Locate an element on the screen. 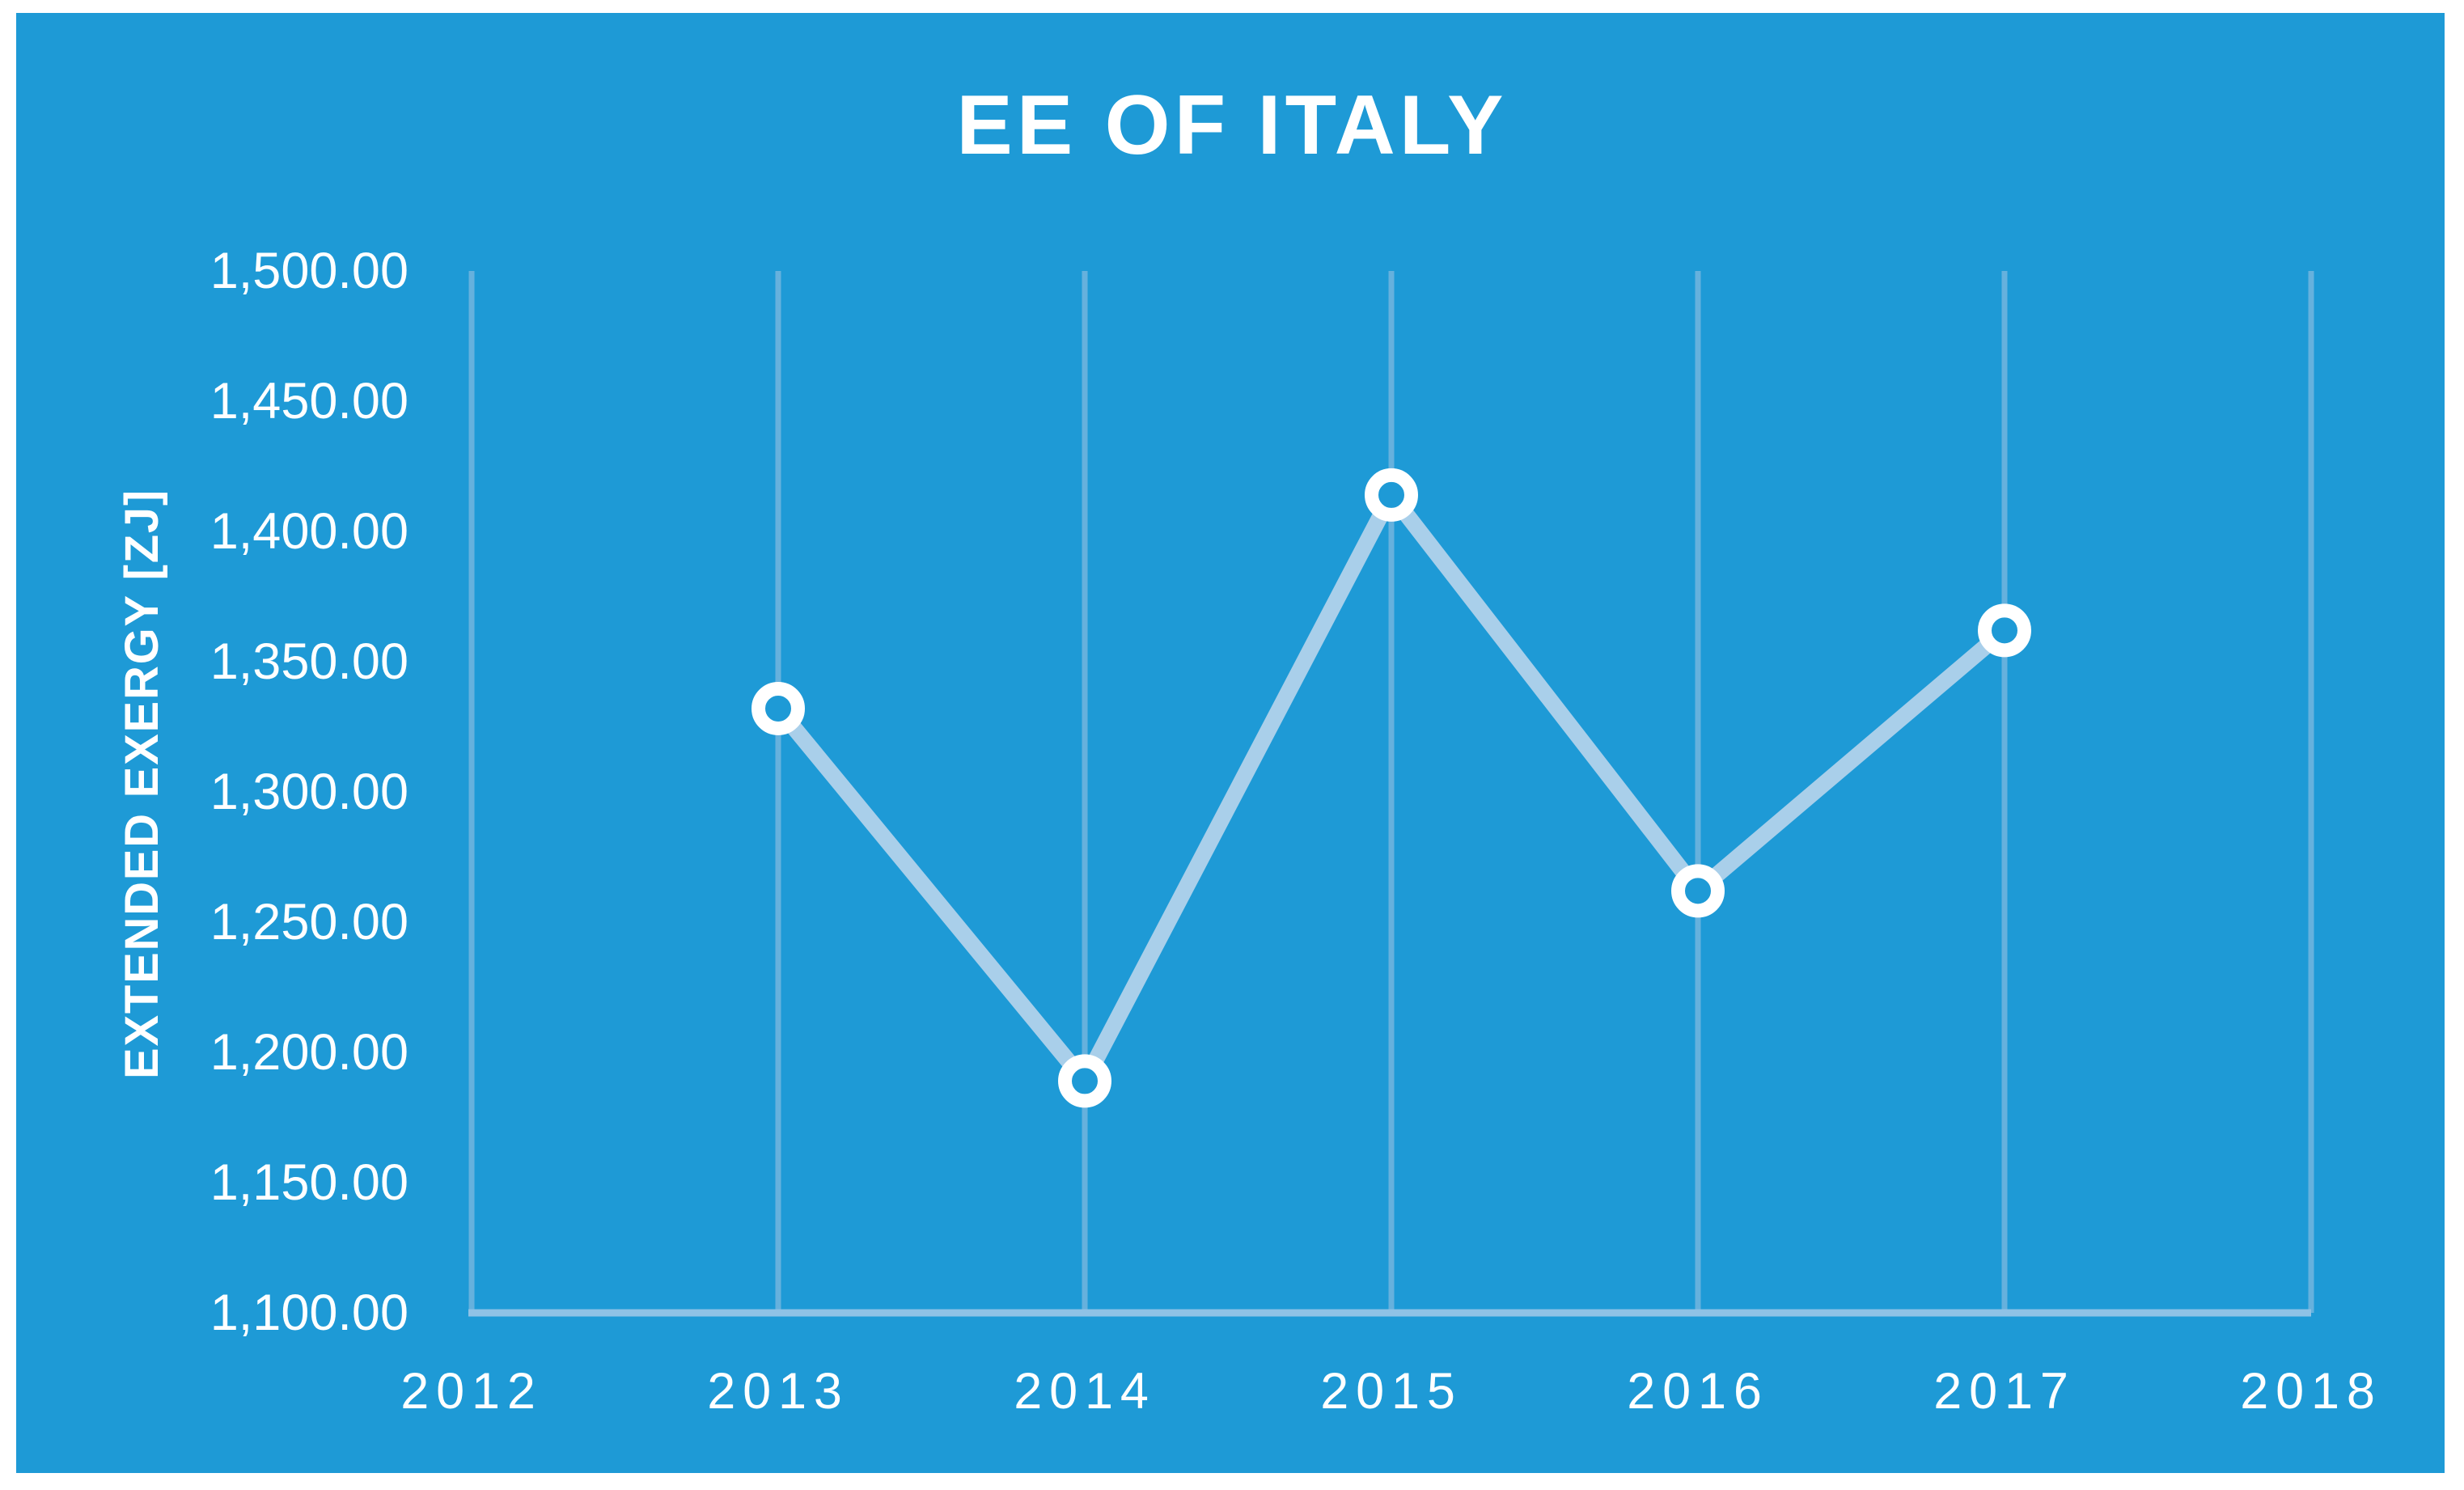  x-tick-label: 2015 is located at coordinates (1391, 1391).